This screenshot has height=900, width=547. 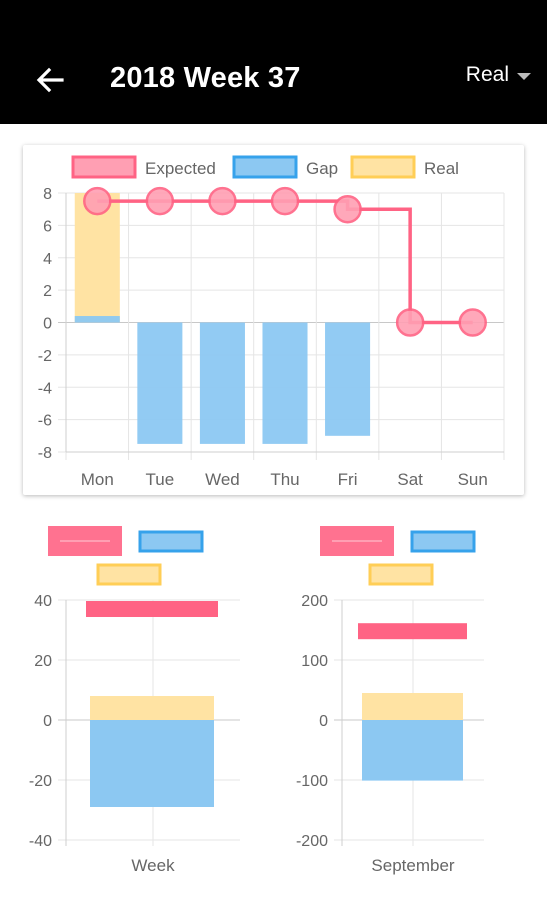 What do you see at coordinates (104, 167) in the screenshot?
I see `legend-swatch-expected` at bounding box center [104, 167].